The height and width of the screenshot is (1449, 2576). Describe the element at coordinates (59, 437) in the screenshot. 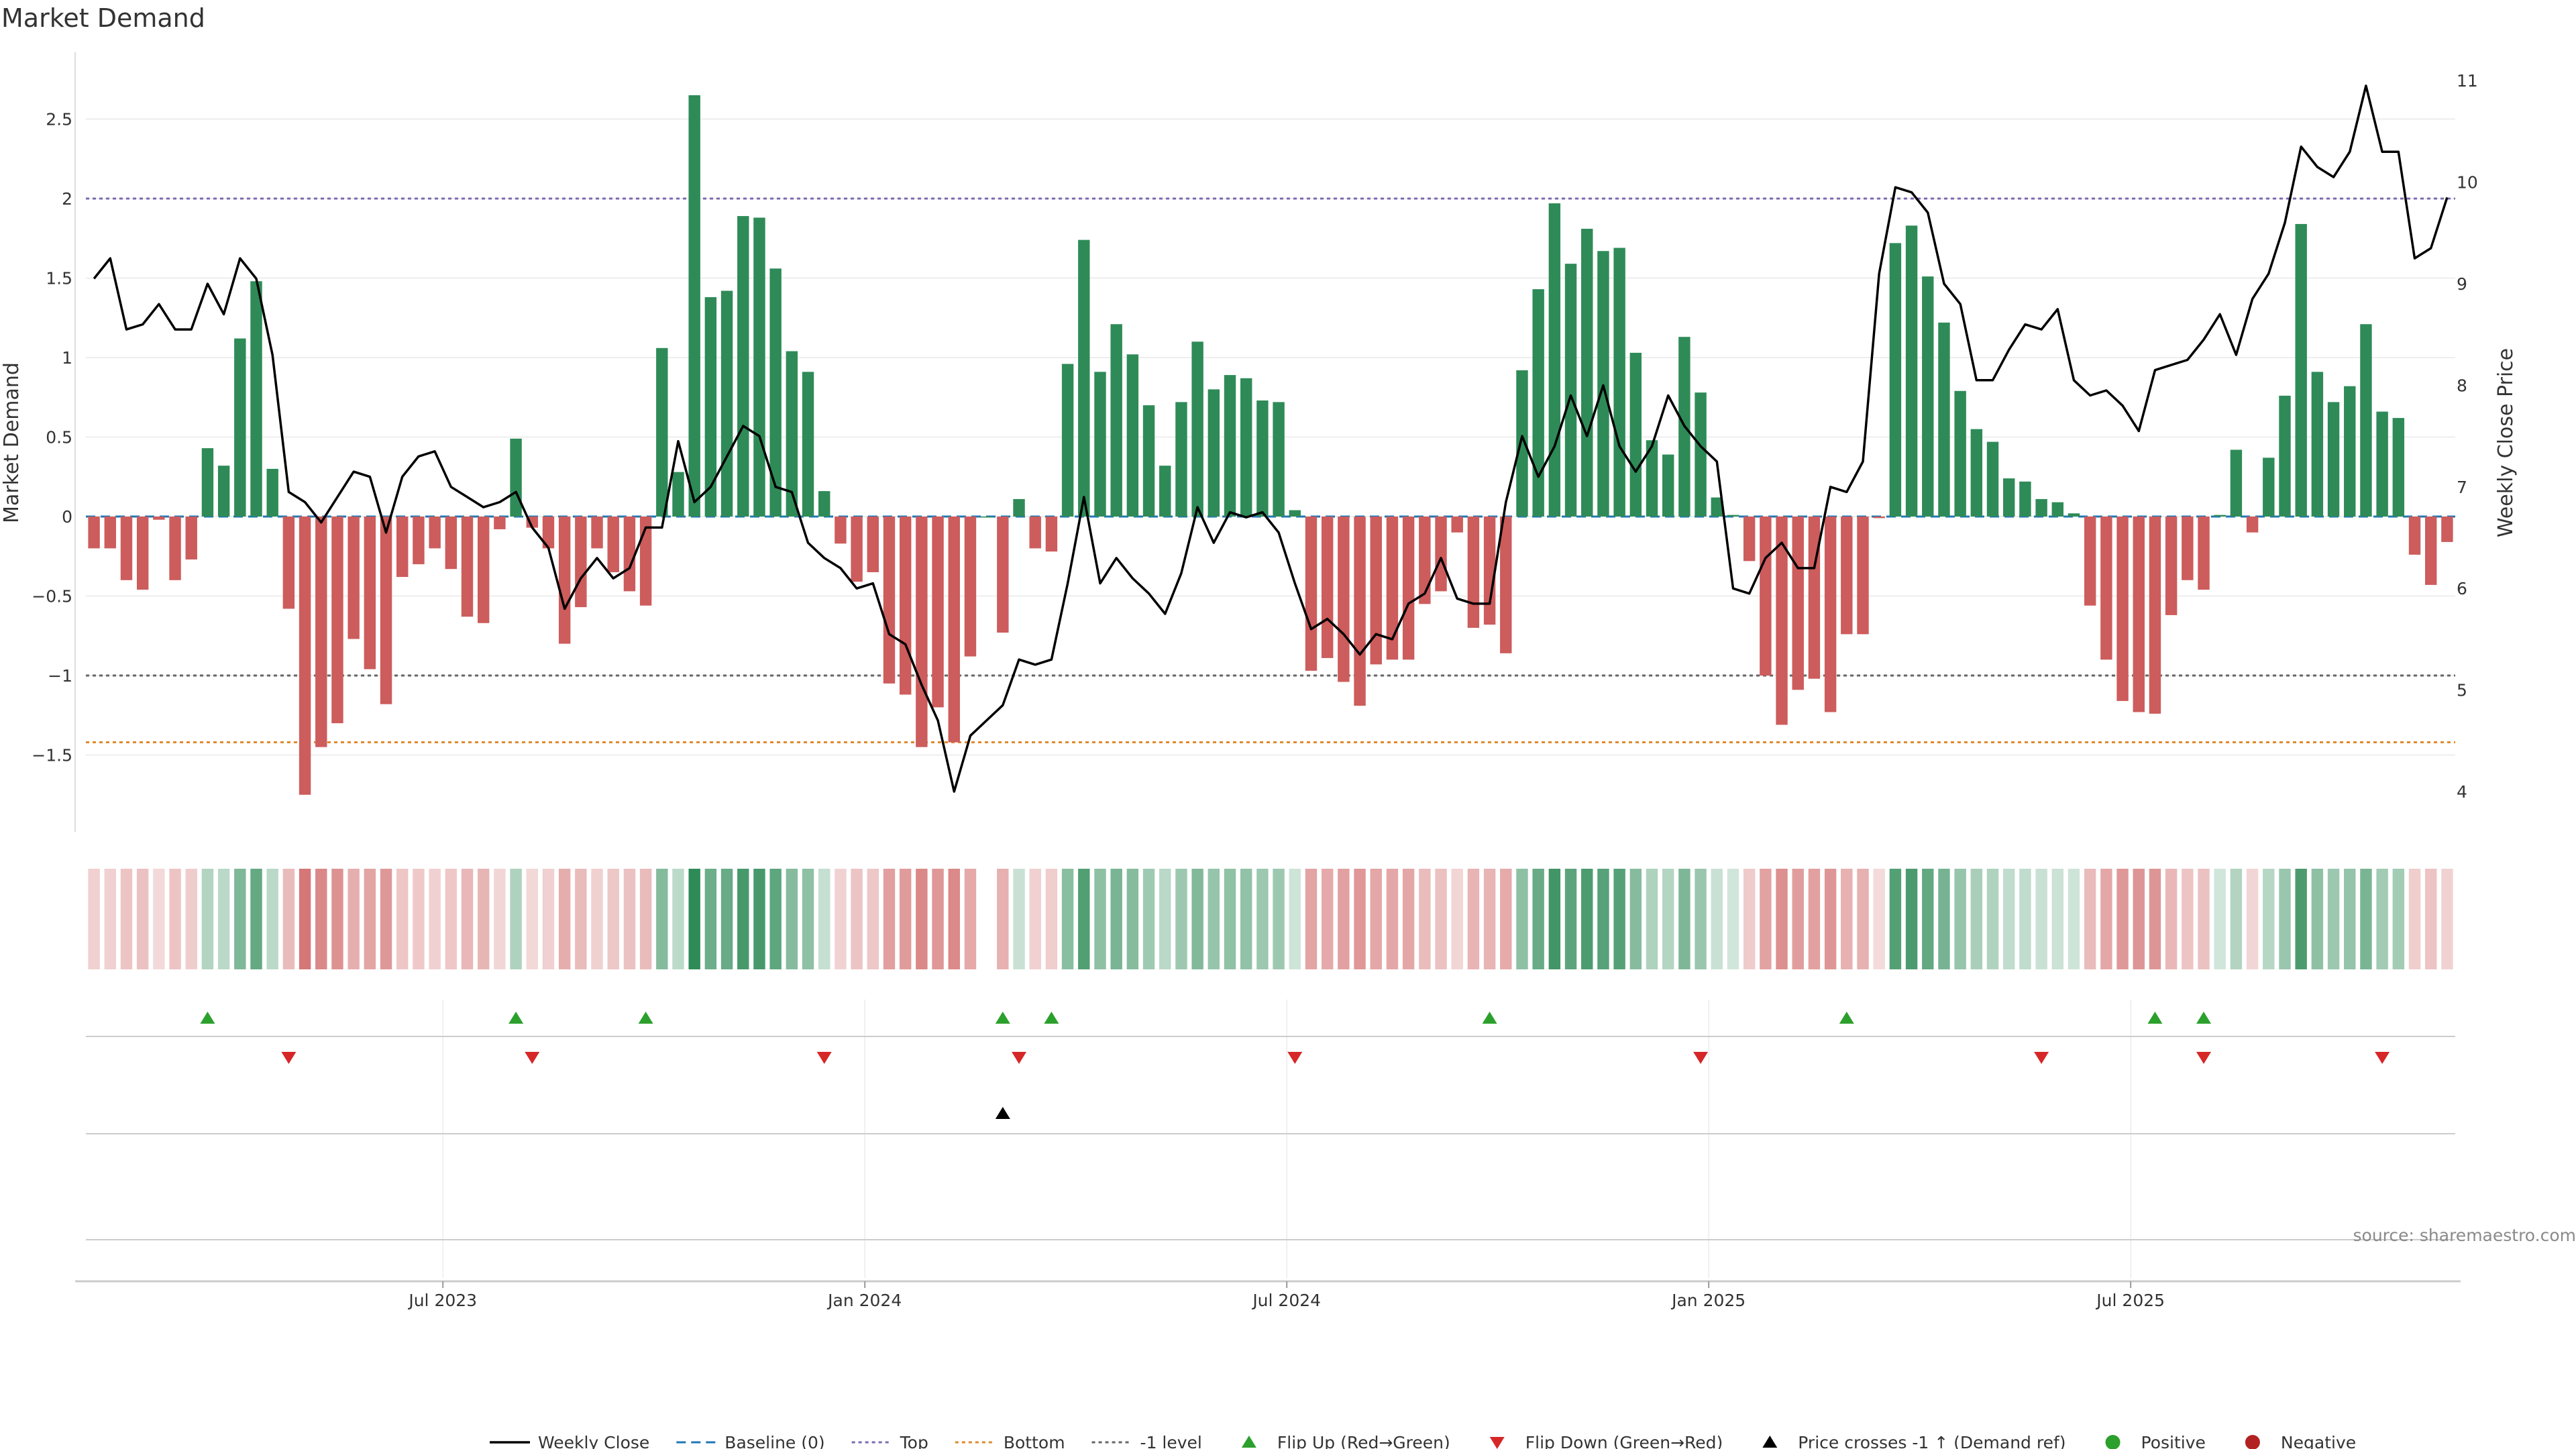

I see `y-tick-label: 0.5` at that location.